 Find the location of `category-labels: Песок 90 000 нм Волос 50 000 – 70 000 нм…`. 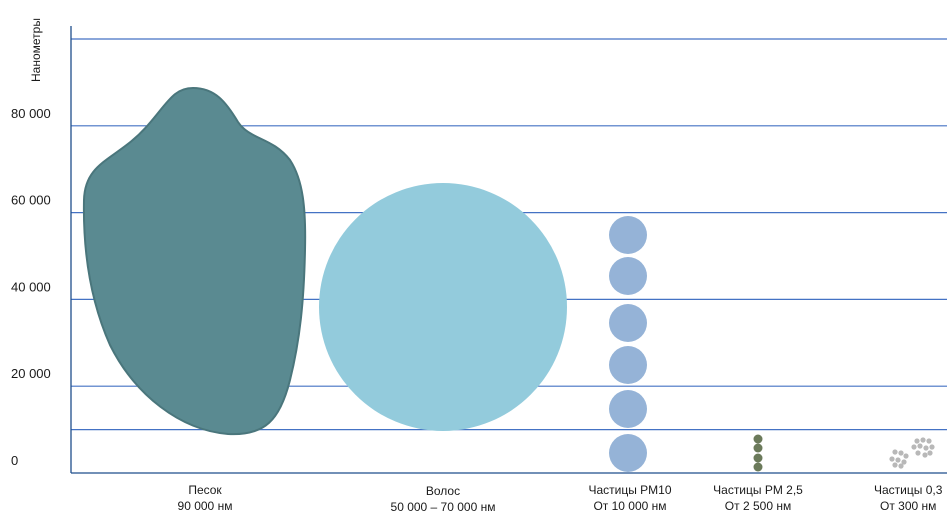

category-labels: Песок 90 000 нм Волос 50 000 – 70 000 нм… is located at coordinates (560, 498).